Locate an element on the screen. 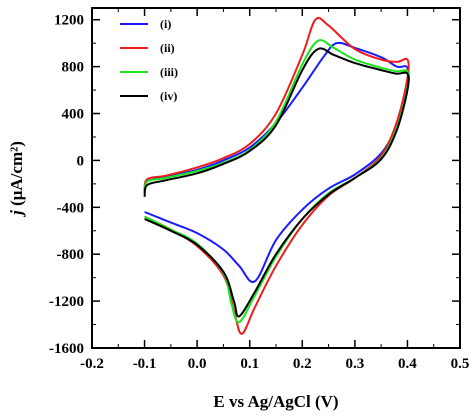 Image resolution: width=474 pixels, height=417 pixels. y-tick-label: -1200 is located at coordinates (66, 302).